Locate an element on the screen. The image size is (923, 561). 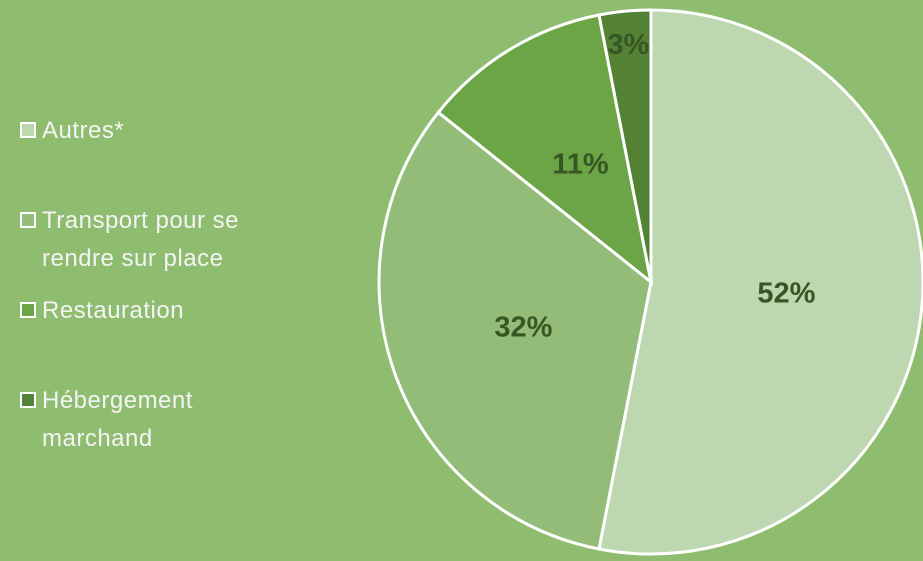
legend-item: Hébergement marchand is located at coordinates (155, 427).